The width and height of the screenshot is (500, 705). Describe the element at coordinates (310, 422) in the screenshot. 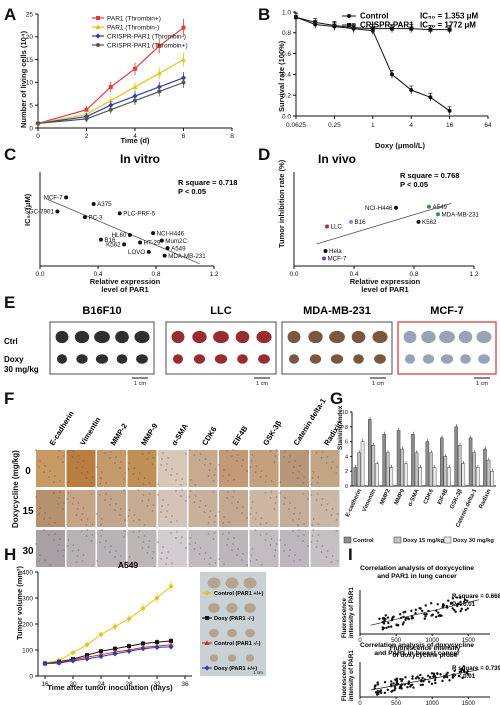

I see `panel-f-marker-label: Catenin delta-1` at that location.